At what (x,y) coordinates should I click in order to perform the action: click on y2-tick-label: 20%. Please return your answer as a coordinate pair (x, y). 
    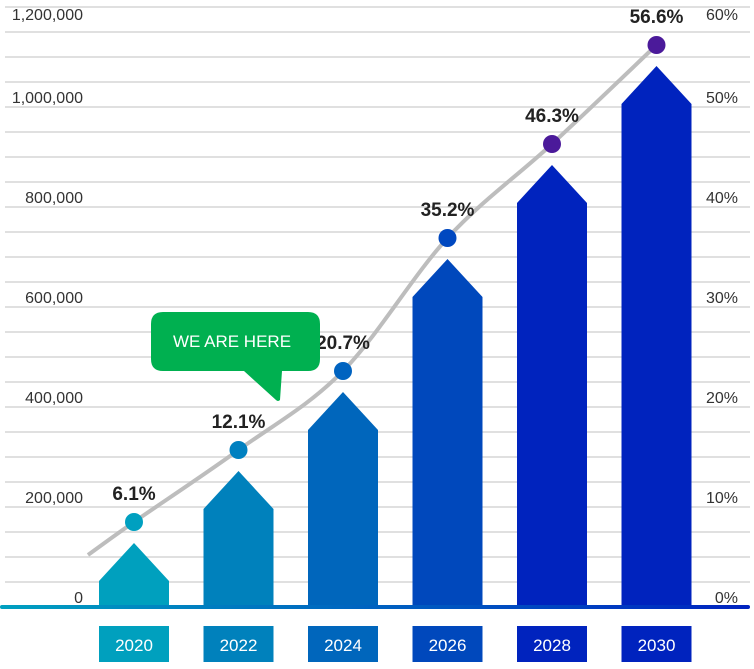
    Looking at the image, I should click on (722, 398).